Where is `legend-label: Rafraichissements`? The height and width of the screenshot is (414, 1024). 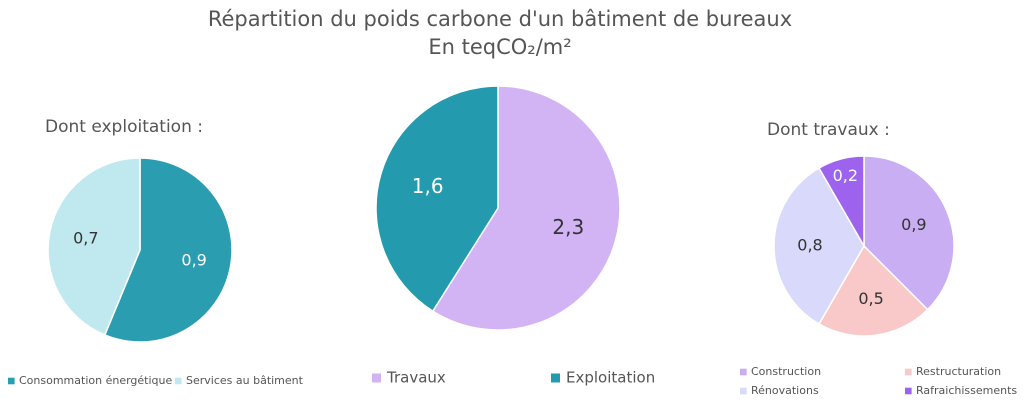
legend-label: Rafraichissements is located at coordinates (966, 390).